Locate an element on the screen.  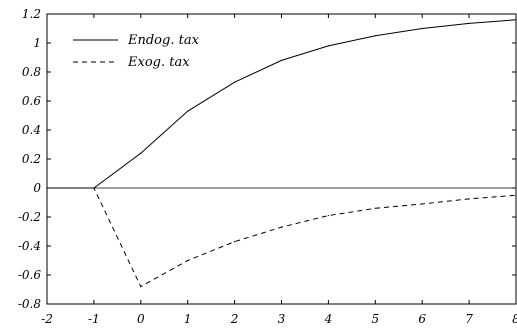
y-tick-label: -0.6 is located at coordinates (30, 275).